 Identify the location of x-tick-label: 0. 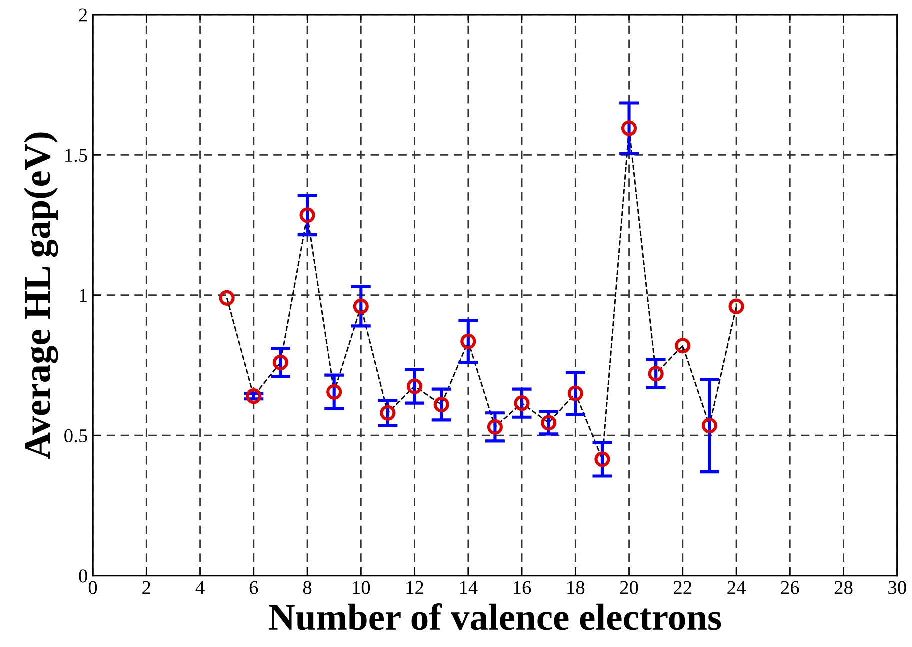
(93, 587).